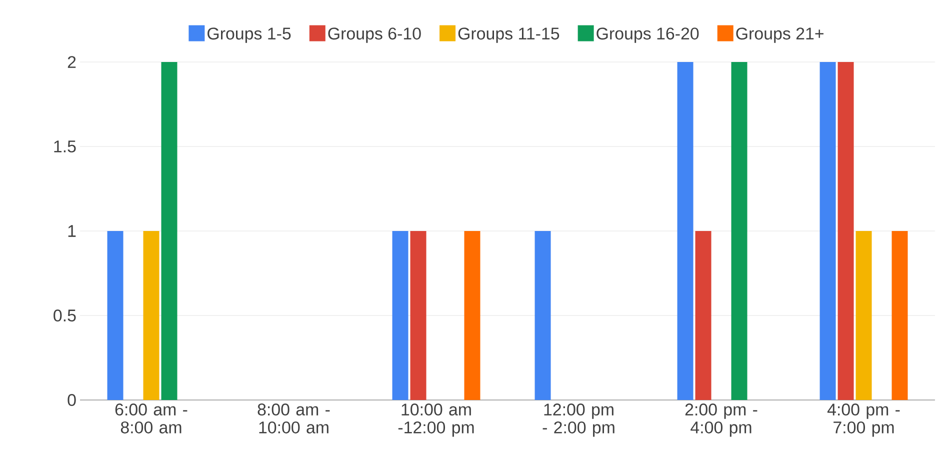 The image size is (946, 457). What do you see at coordinates (721, 420) in the screenshot?
I see `x-tick-label: 2:00 pm - 4:00 pm` at bounding box center [721, 420].